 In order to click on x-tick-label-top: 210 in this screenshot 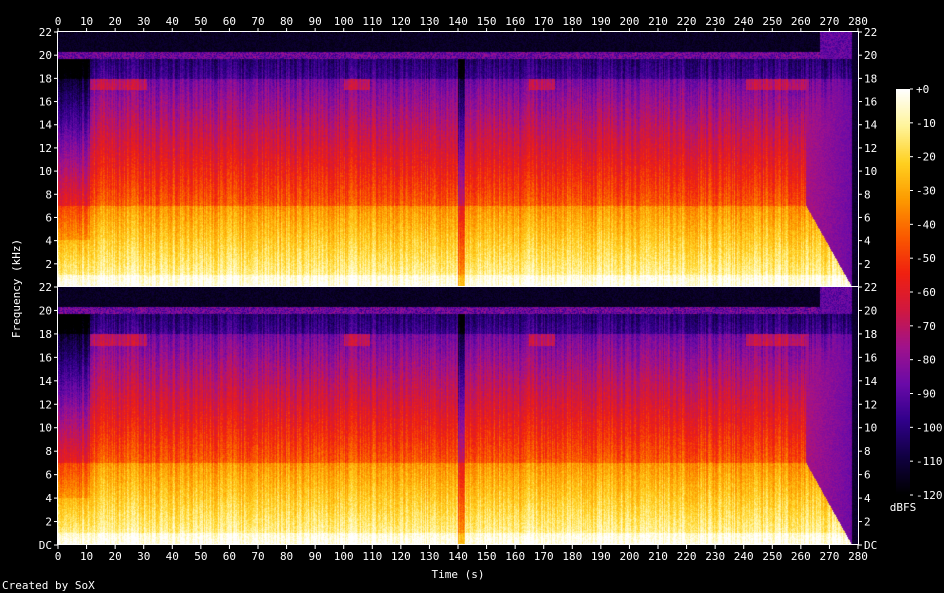, I will do `click(658, 21)`.